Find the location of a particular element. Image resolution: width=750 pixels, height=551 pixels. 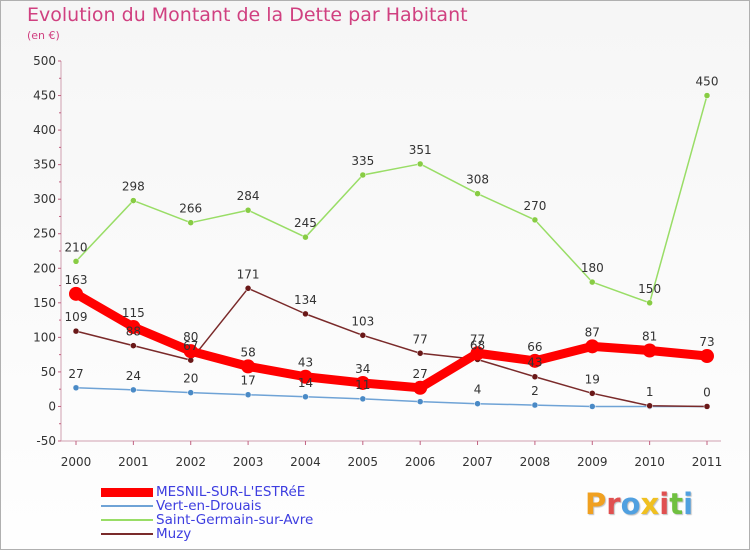

logo-letter: P is located at coordinates (596, 504).